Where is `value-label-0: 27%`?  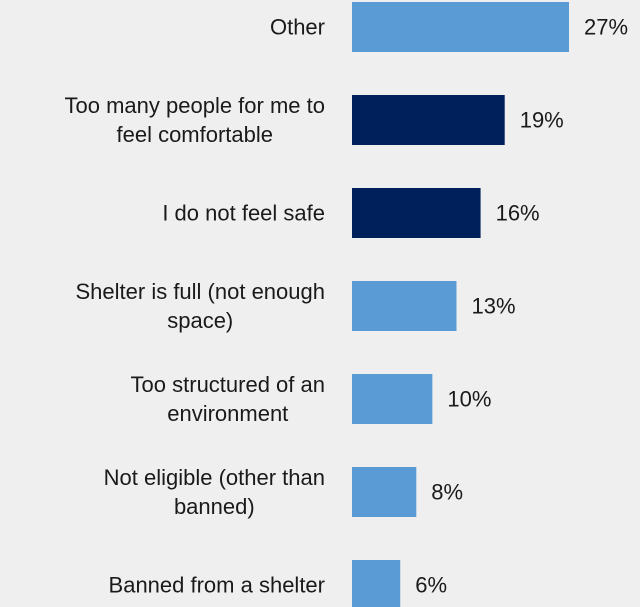 value-label-0: 27% is located at coordinates (606, 27).